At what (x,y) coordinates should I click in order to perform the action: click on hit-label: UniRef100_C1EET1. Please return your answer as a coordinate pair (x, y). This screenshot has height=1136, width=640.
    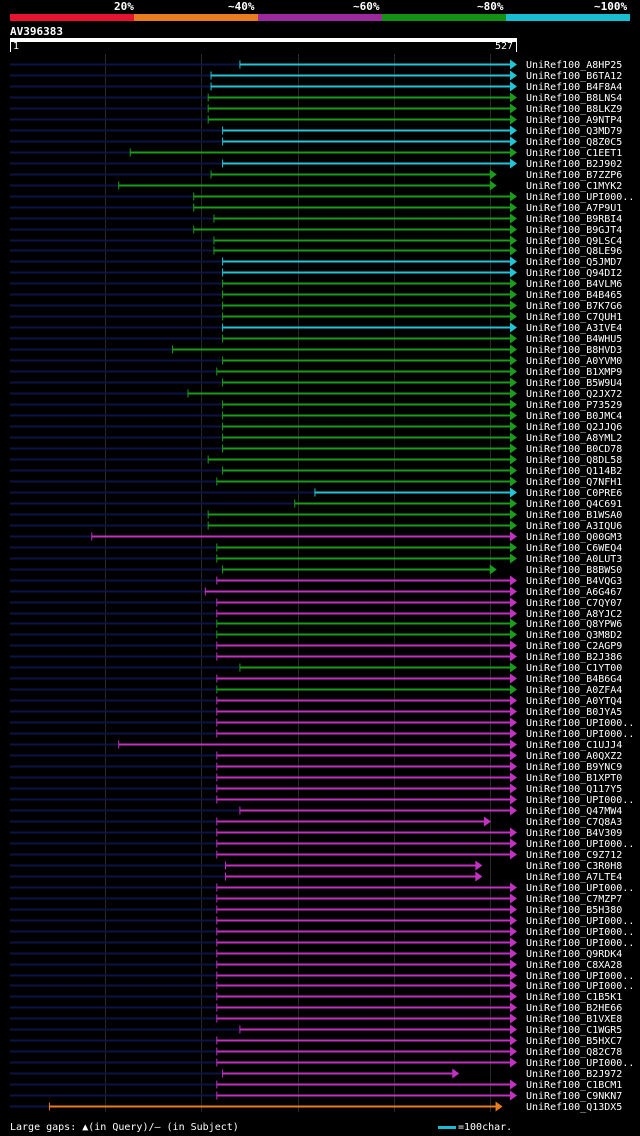
    Looking at the image, I should click on (574, 153).